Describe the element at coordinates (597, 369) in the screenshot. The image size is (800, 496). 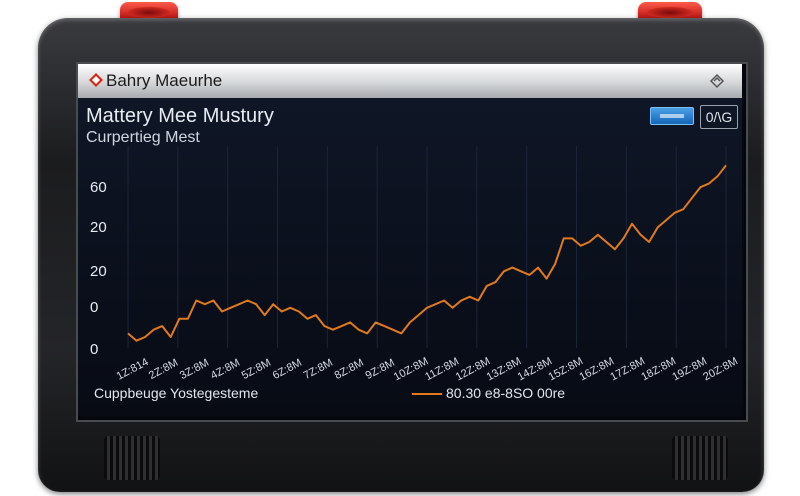
I see `x-tick-label: 16Z:8M` at that location.